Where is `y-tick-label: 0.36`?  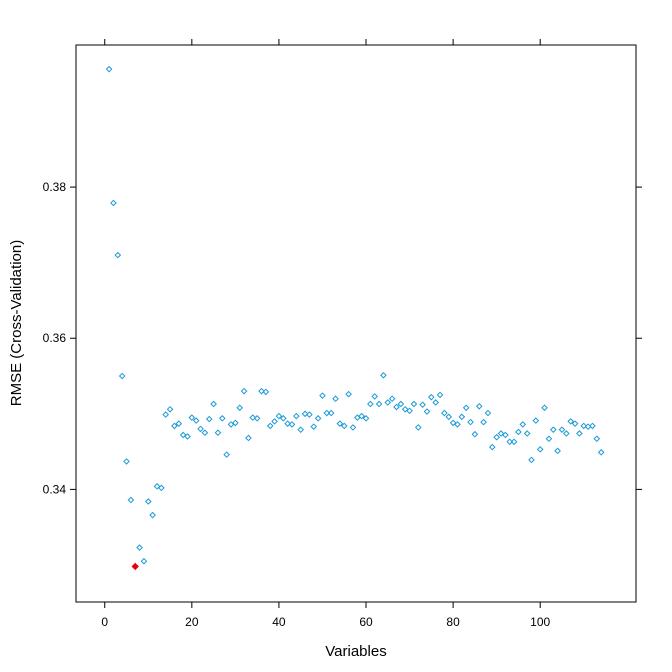
y-tick-label: 0.36 is located at coordinates (55, 338).